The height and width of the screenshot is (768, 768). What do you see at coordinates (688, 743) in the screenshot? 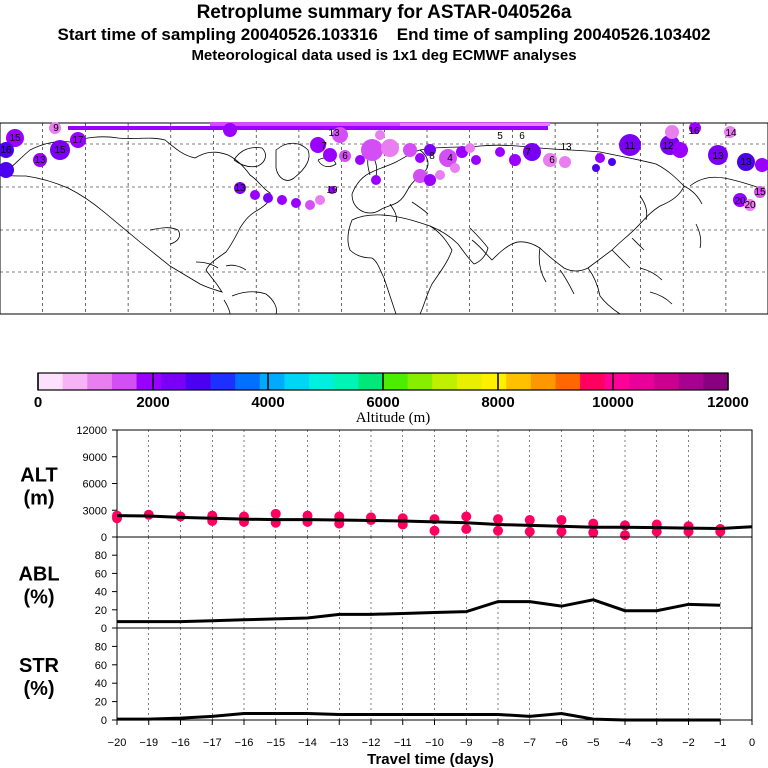
I see `x-tick-label: −2` at bounding box center [688, 743].